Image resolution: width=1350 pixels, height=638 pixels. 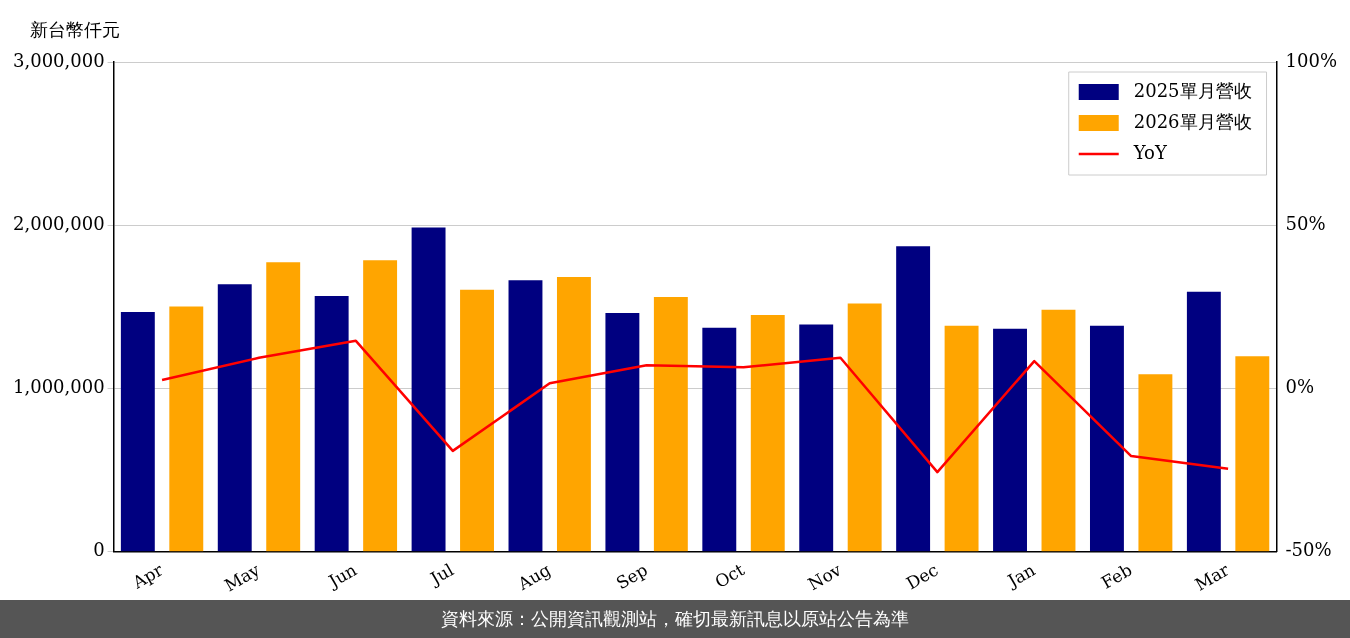 What do you see at coordinates (1212, 577) in the screenshot?
I see `x-tick-label: Mar` at bounding box center [1212, 577].